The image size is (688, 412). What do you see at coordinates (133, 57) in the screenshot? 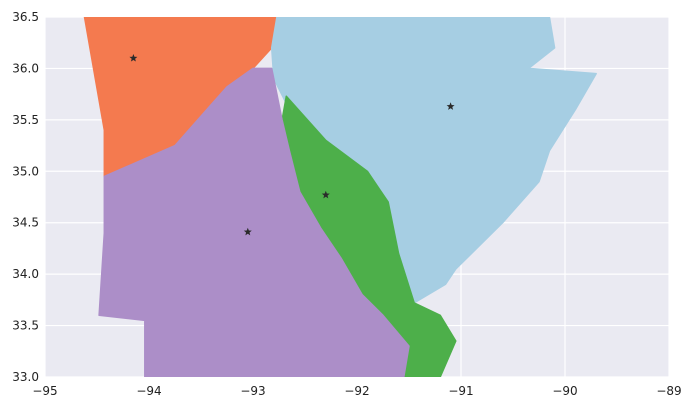
I see `centroid-star-northwest` at bounding box center [133, 57].